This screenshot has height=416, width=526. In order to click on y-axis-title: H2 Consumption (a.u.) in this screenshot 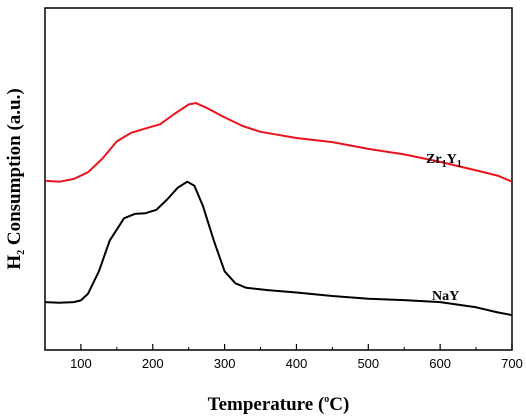, I will do `click(15, 178)`.